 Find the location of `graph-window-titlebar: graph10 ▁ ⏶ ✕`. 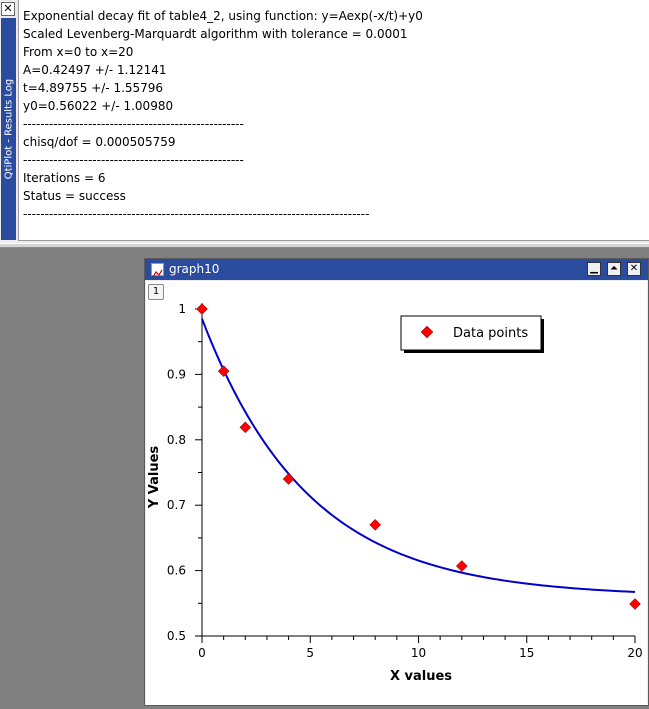

graph-window-titlebar: graph10 ▁ ⏶ ✕ is located at coordinates (396, 269).